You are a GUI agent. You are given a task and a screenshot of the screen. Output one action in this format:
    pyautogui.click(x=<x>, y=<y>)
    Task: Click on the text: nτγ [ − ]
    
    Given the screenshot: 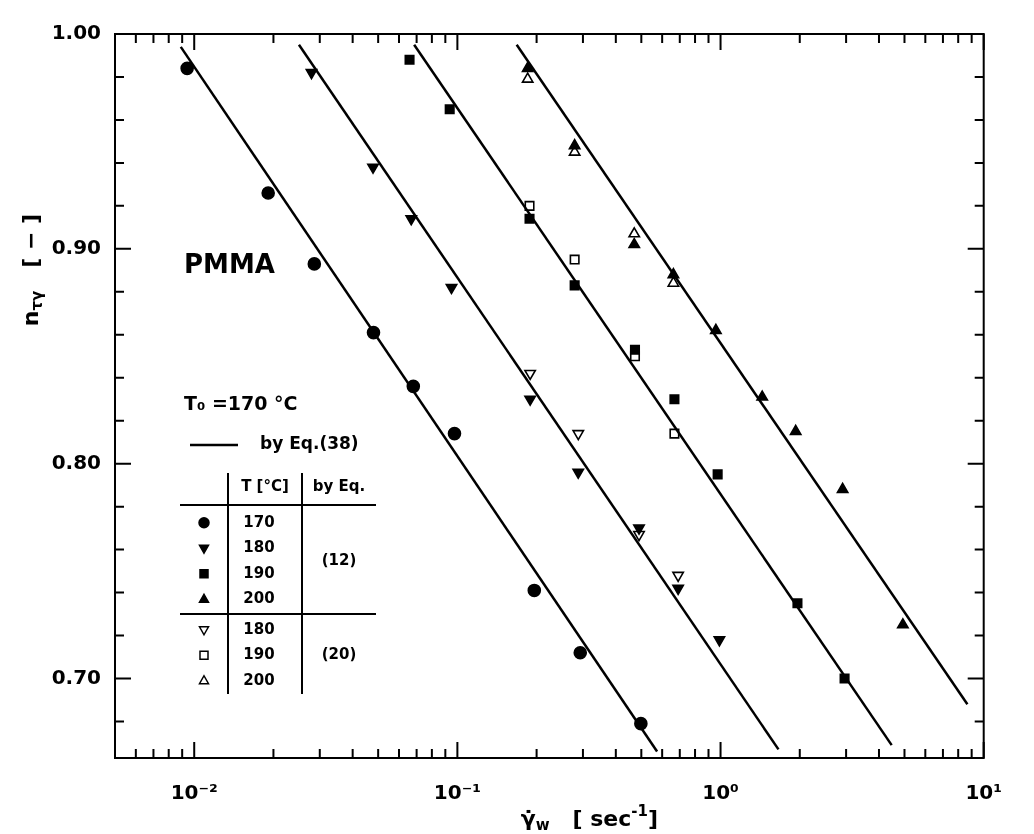 What is the action you would take?
    pyautogui.click(x=32, y=270)
    